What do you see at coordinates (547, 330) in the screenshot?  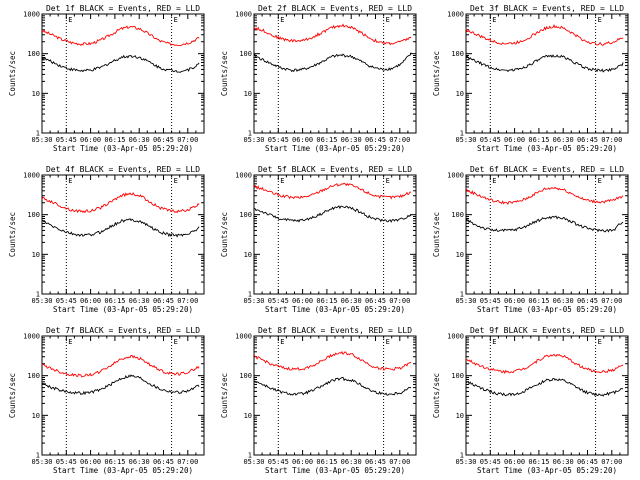 I see `chart-title: Det 9f BLACK = Events, RED = LLD` at bounding box center [547, 330].